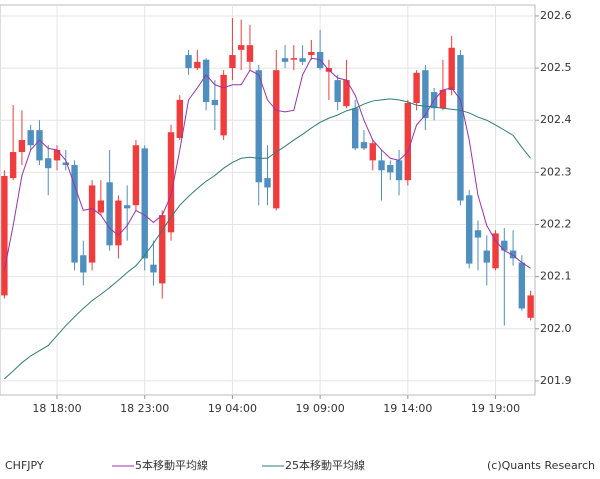 The height and width of the screenshot is (479, 600). I want to click on y-tick-label: 202.0, so click(556, 328).